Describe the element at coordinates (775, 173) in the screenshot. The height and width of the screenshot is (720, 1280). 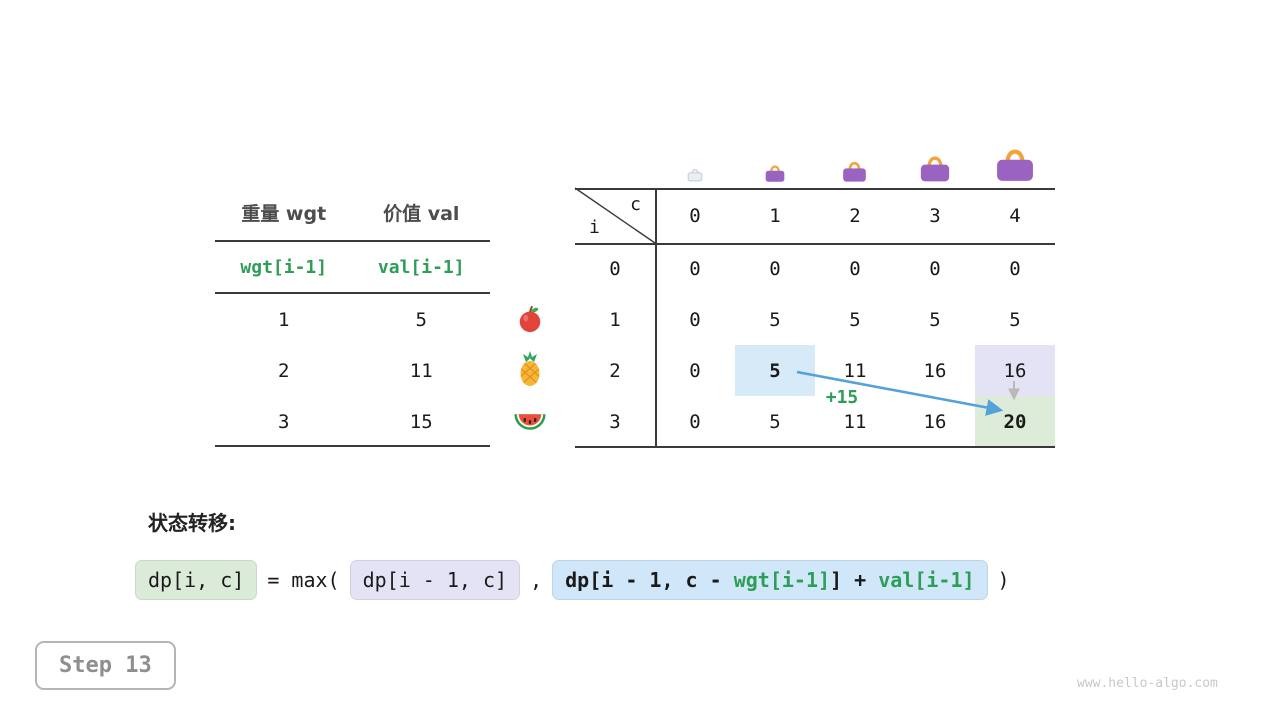
I see `bag-small-icon` at that location.